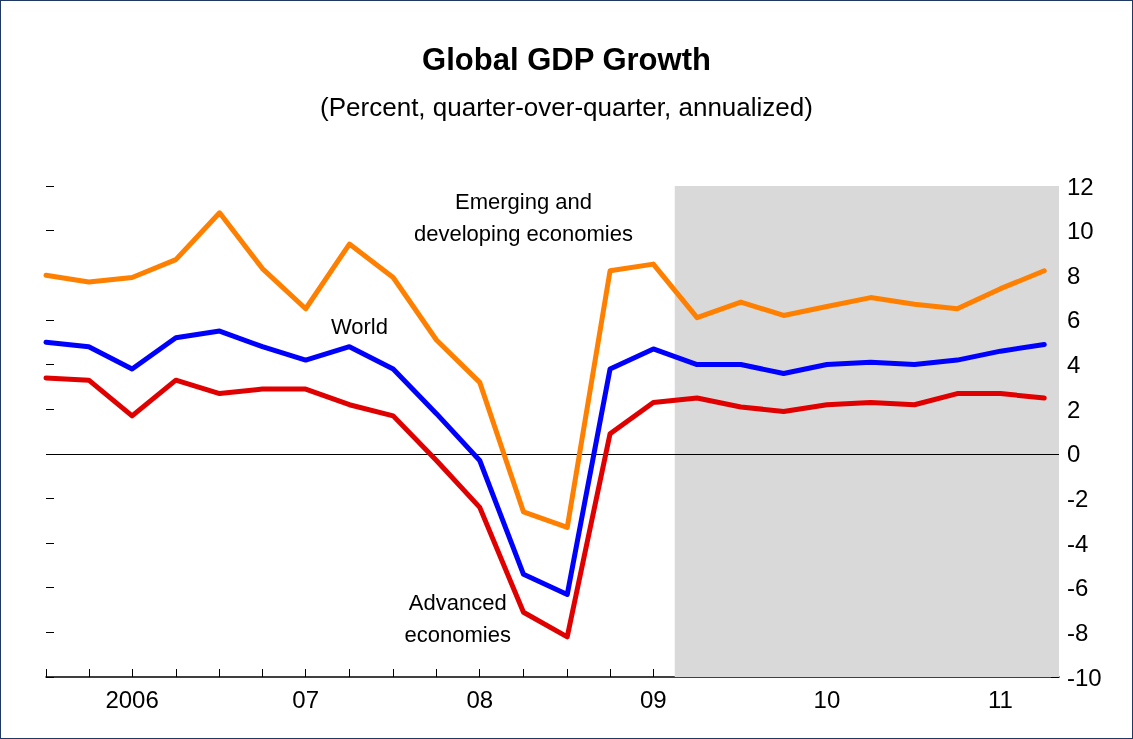 This screenshot has height=739, width=1133. What do you see at coordinates (457, 619) in the screenshot?
I see `series-label: Advanced economies` at bounding box center [457, 619].